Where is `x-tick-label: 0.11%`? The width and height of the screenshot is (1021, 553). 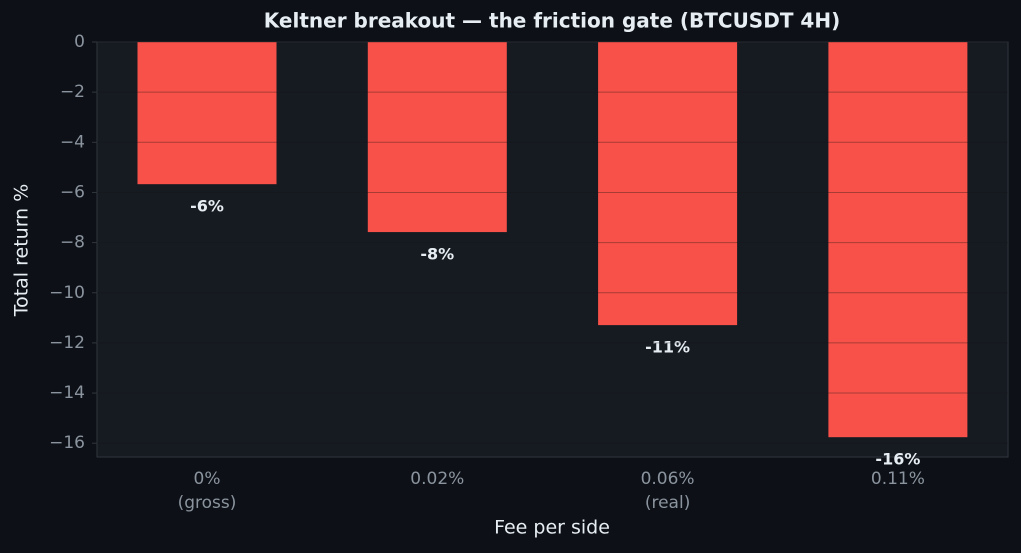 x-tick-label: 0.11% is located at coordinates (898, 479).